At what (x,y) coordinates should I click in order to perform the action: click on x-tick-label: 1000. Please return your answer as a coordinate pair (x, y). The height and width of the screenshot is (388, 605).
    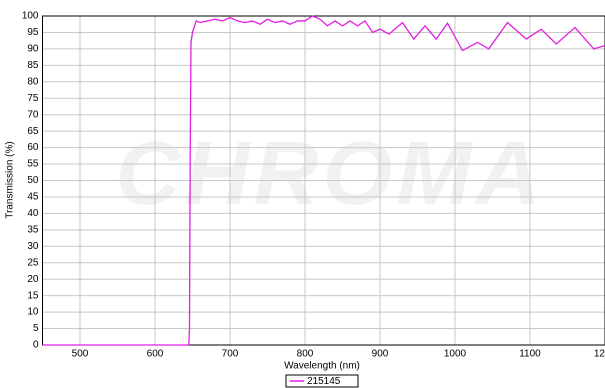
    Looking at the image, I should click on (455, 354).